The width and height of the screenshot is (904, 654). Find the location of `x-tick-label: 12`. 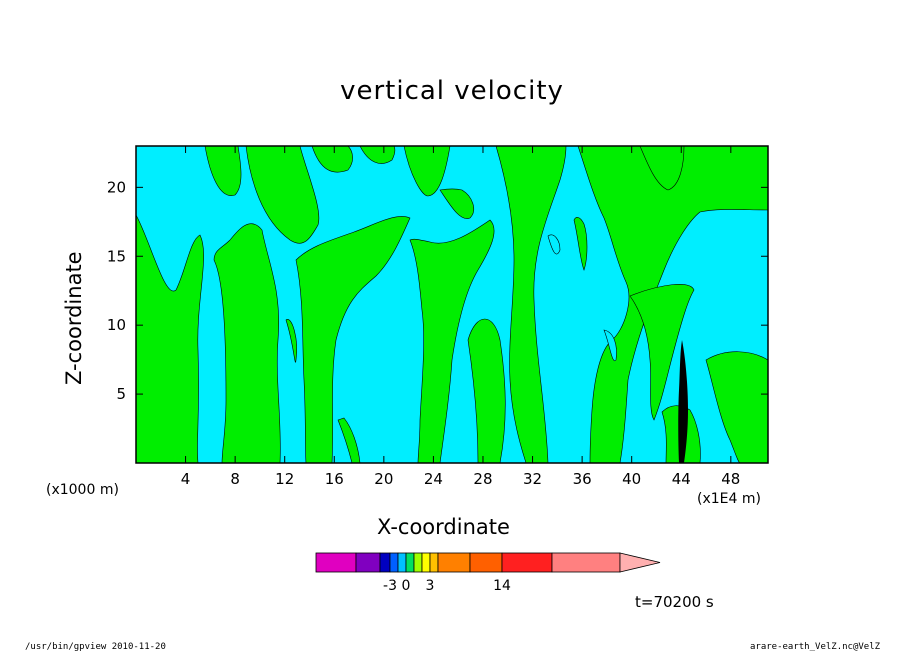

x-tick-label: 12 is located at coordinates (284, 479).